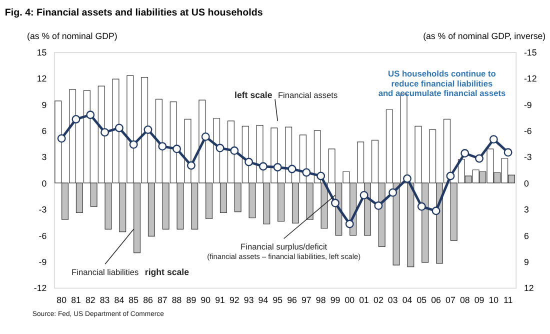  What do you see at coordinates (76, 299) in the screenshot?
I see `x-tick-label: 81` at bounding box center [76, 299].